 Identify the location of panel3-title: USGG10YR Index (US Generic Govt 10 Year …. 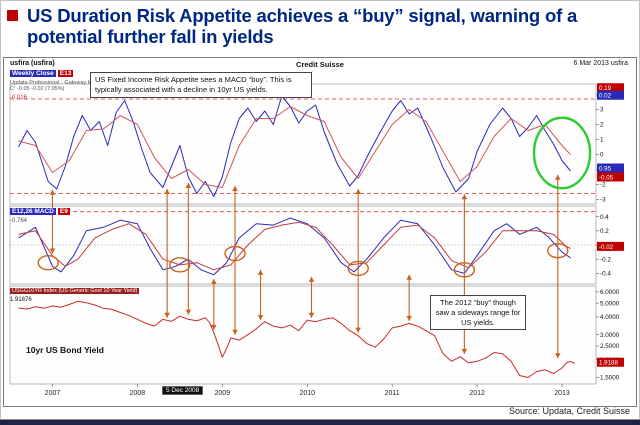
(75, 291).